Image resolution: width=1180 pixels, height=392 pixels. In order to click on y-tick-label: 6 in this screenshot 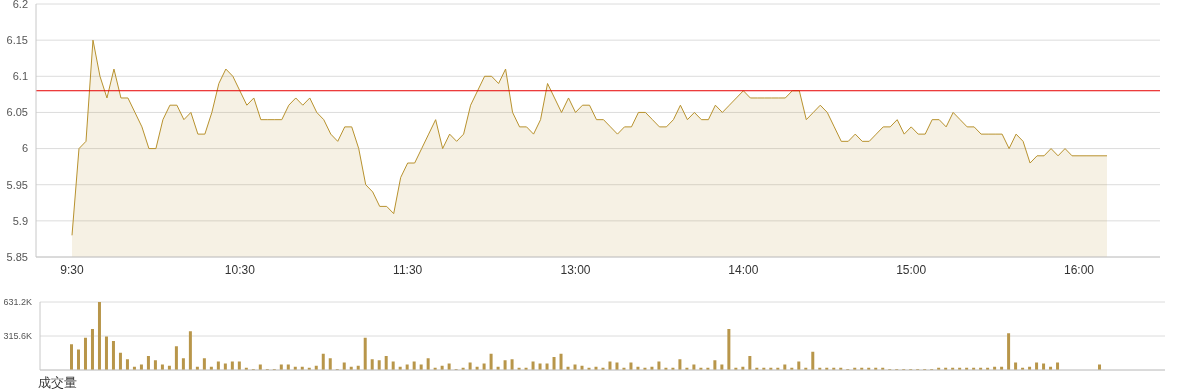, I will do `click(24, 148)`.